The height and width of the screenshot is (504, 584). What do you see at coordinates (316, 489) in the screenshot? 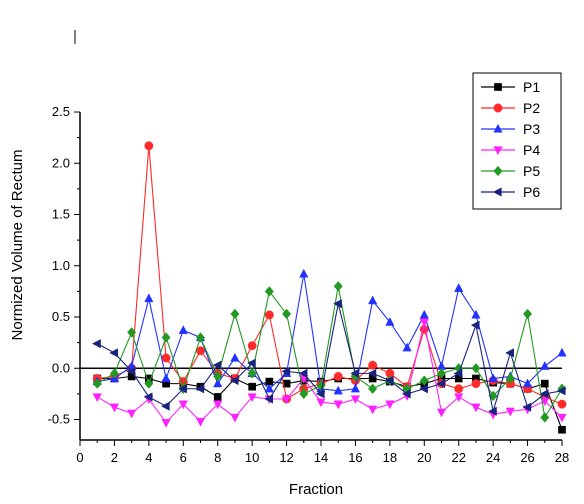
I see `x-axis-title: Fraction` at bounding box center [316, 489].